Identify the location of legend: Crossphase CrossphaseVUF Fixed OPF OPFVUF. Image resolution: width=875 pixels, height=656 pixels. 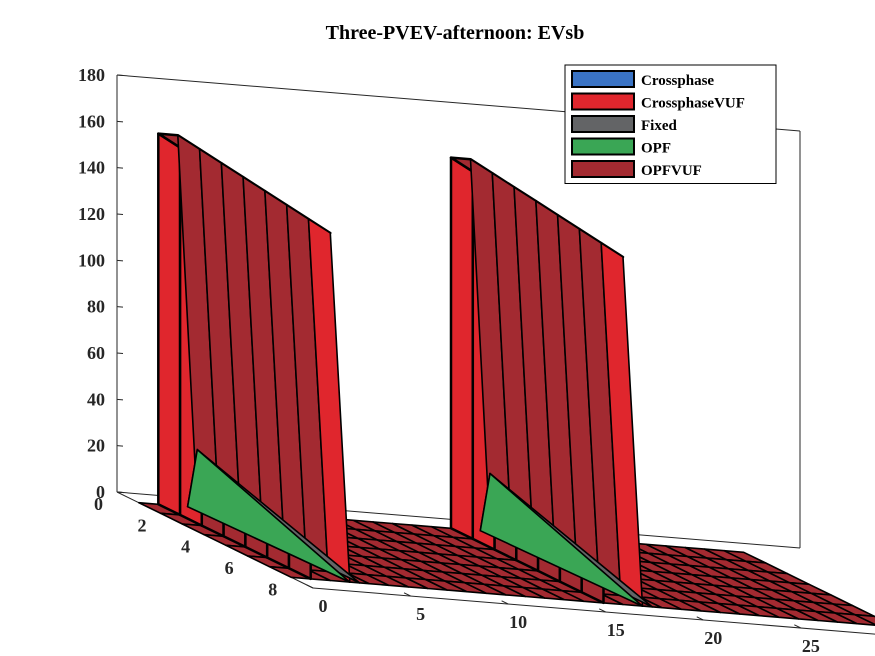
(670, 124).